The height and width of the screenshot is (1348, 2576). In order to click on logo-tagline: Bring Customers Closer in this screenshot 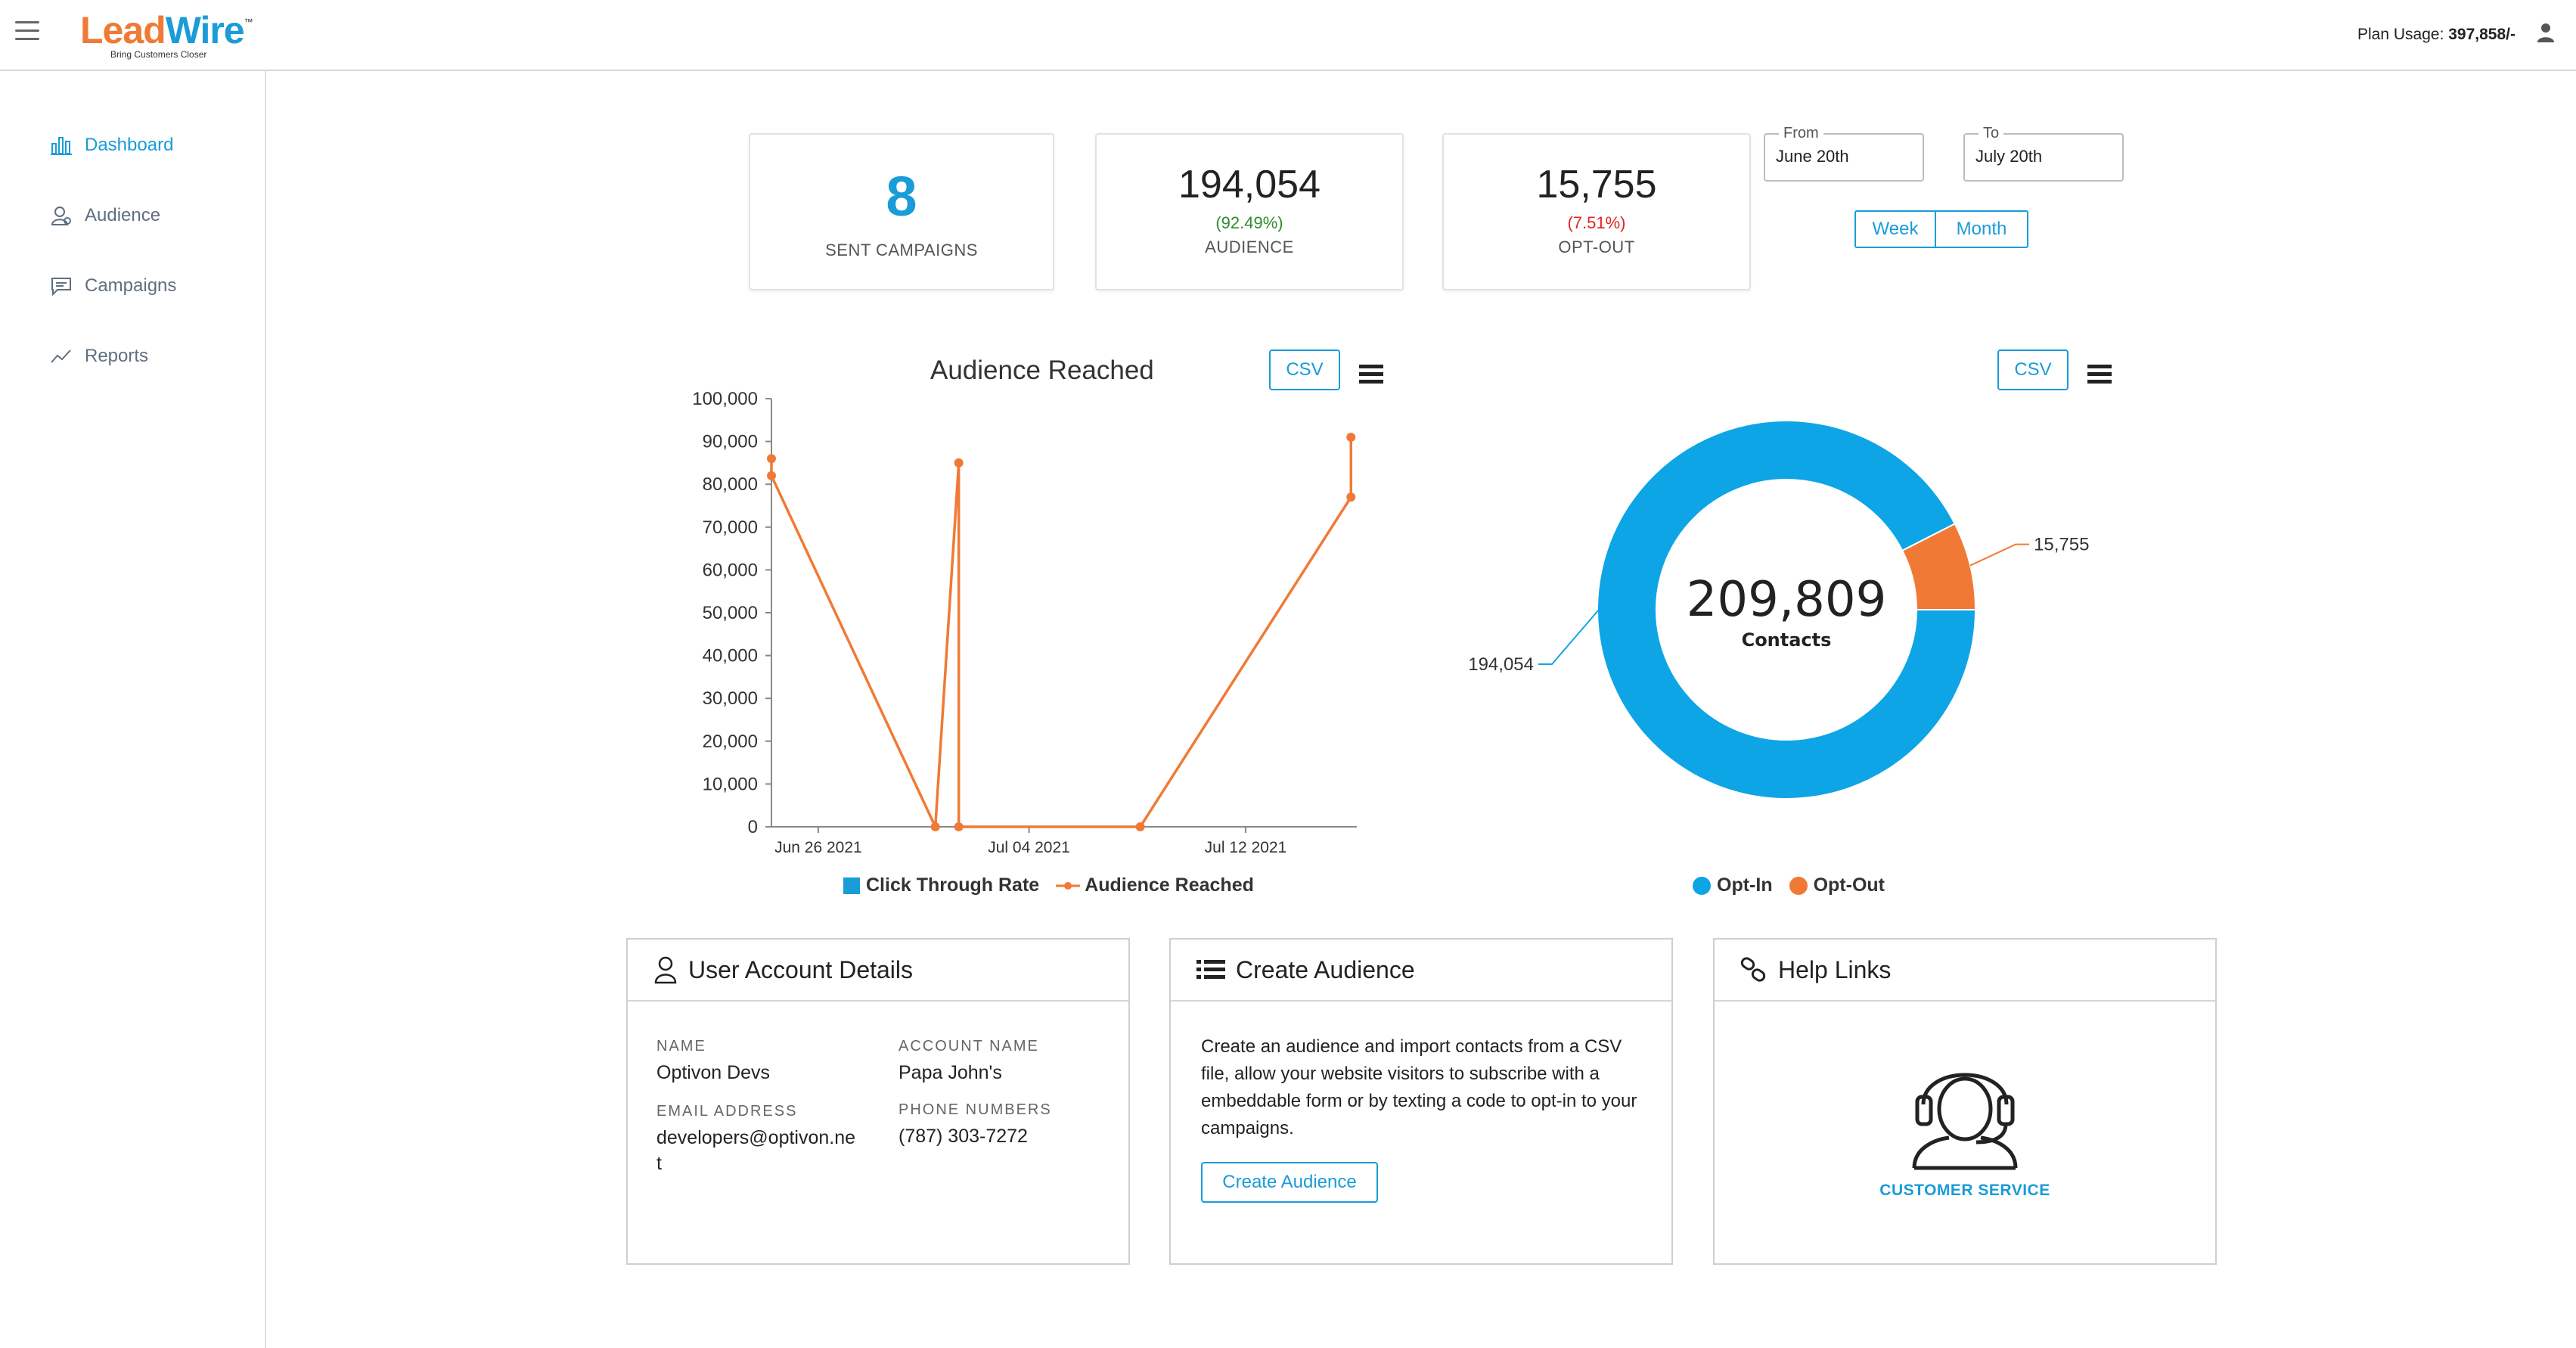, I will do `click(158, 54)`.